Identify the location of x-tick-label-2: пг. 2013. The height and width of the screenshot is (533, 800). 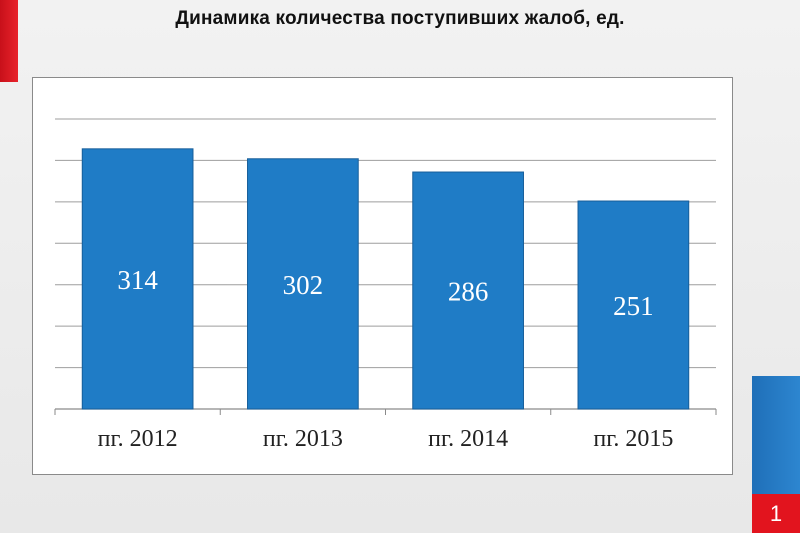
(303, 439).